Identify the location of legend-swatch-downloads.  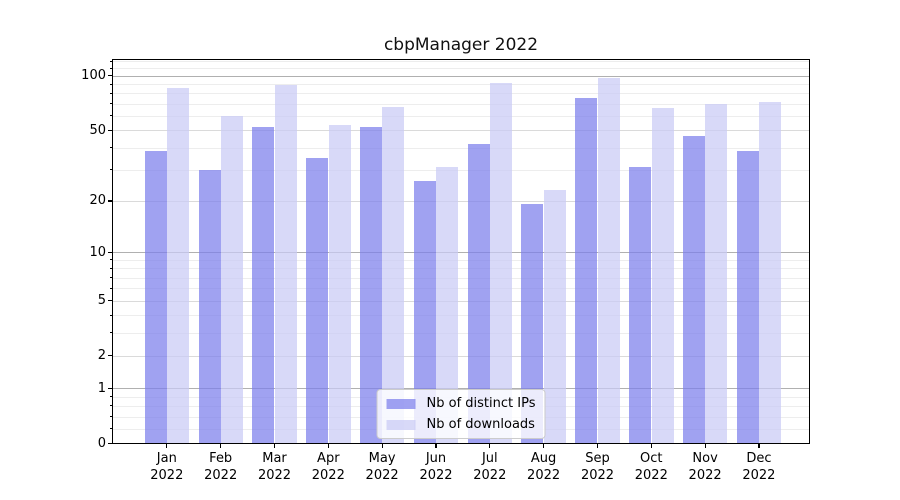
(401, 424).